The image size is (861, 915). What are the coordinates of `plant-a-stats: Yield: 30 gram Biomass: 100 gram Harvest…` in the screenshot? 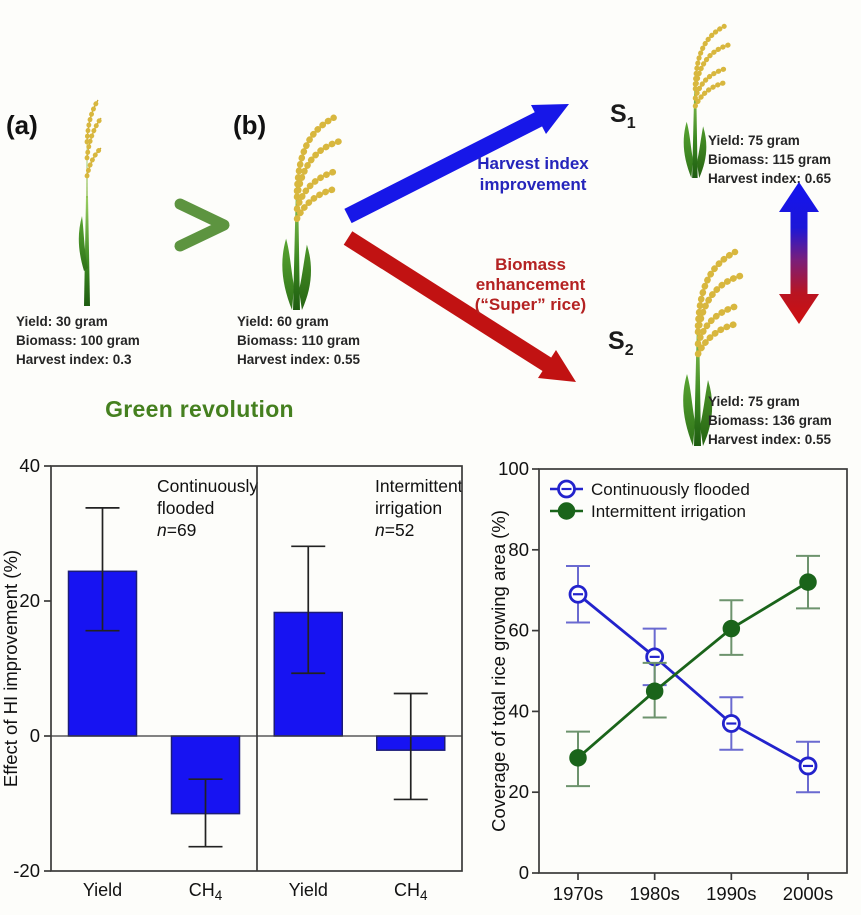 It's located at (78, 340).